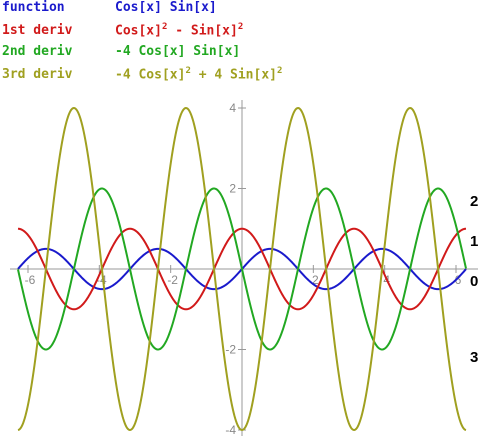 The image size is (500, 441). I want to click on curve-label-1: 1, so click(474, 241).